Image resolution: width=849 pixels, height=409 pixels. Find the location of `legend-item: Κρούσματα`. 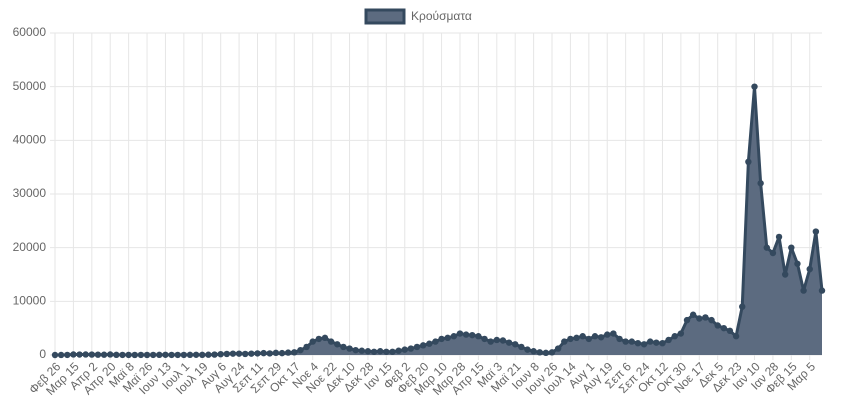

legend-item: Κρούσματα is located at coordinates (418, 16).